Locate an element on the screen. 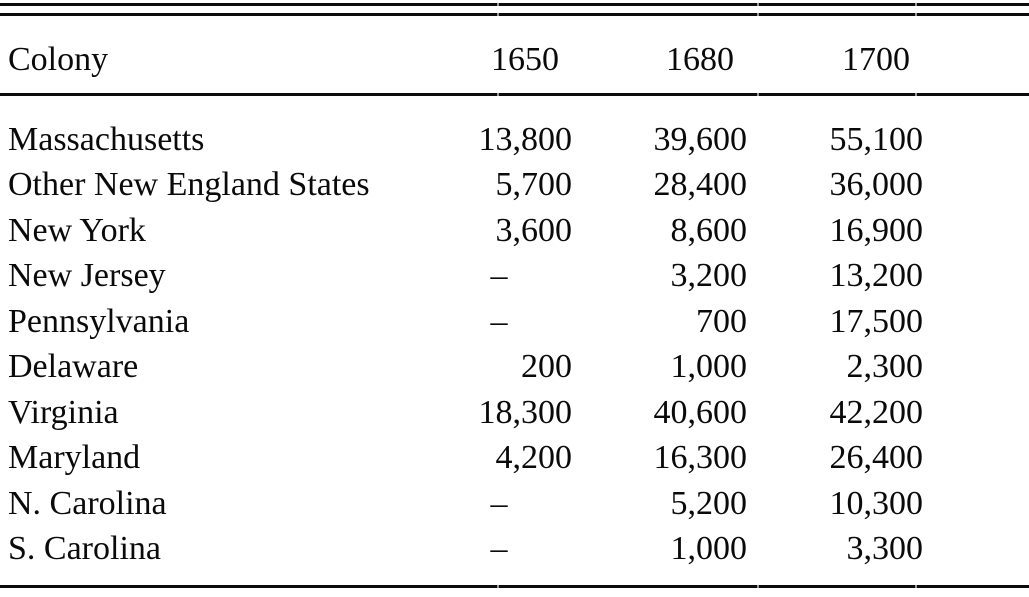 Image resolution: width=1029 pixels, height=597 pixels. table-row: Maryland 4,200 16,300 26,400 is located at coordinates (514, 459).